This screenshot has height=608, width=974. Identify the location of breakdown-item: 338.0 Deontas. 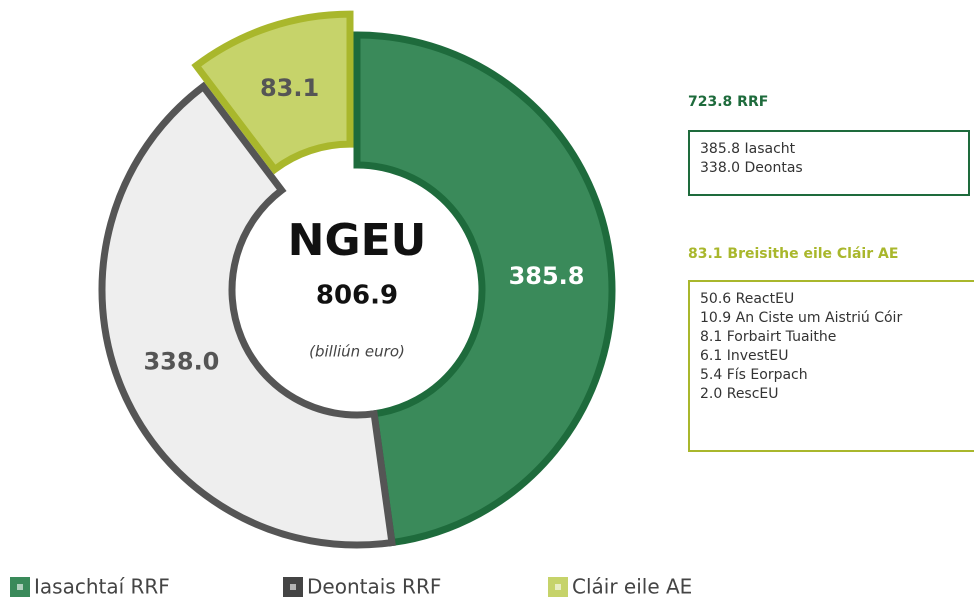
(751, 168).